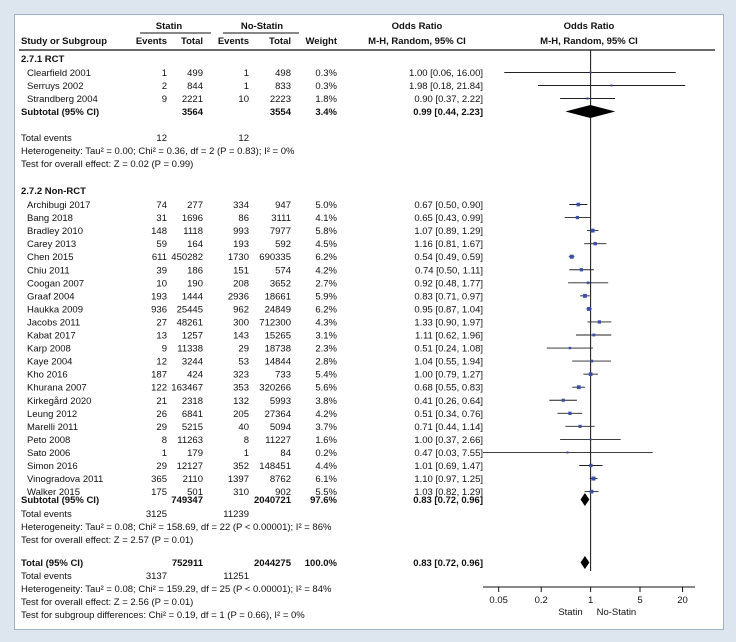 The width and height of the screenshot is (736, 642). Describe the element at coordinates (192, 427) in the screenshot. I see `statin-total: 5215` at that location.